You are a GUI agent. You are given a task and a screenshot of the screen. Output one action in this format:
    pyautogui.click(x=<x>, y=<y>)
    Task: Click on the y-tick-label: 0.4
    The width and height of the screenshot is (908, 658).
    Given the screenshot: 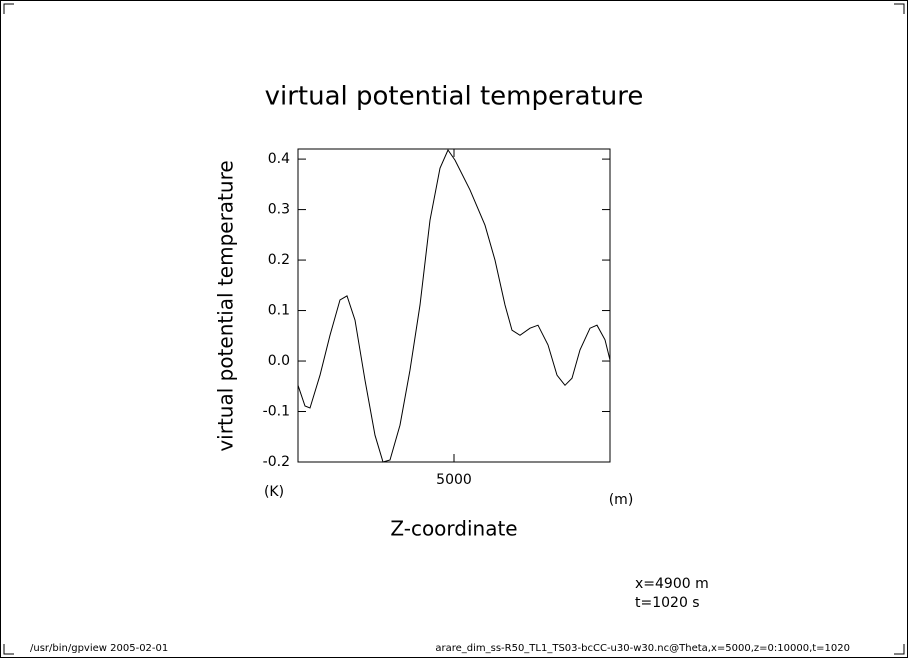 What is the action you would take?
    pyautogui.click(x=279, y=159)
    